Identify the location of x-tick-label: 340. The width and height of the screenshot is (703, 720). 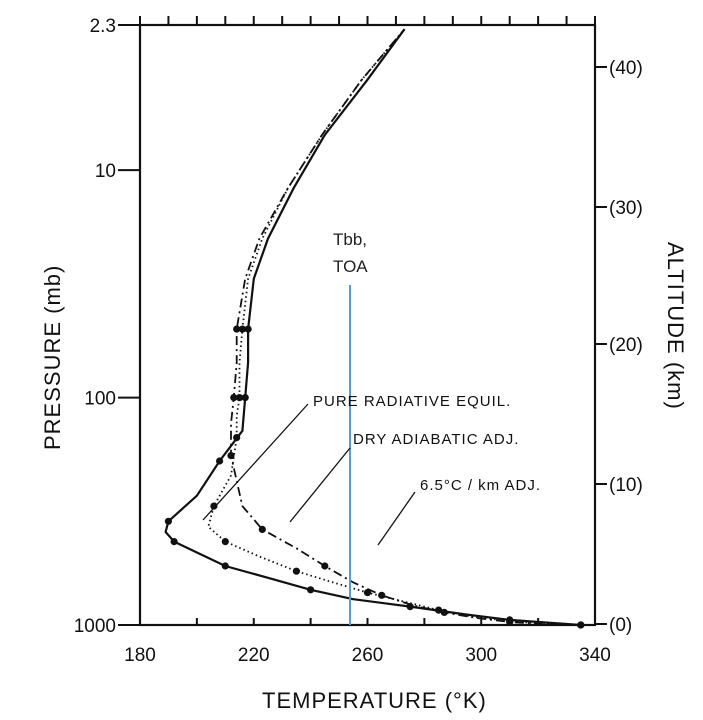
(595, 655).